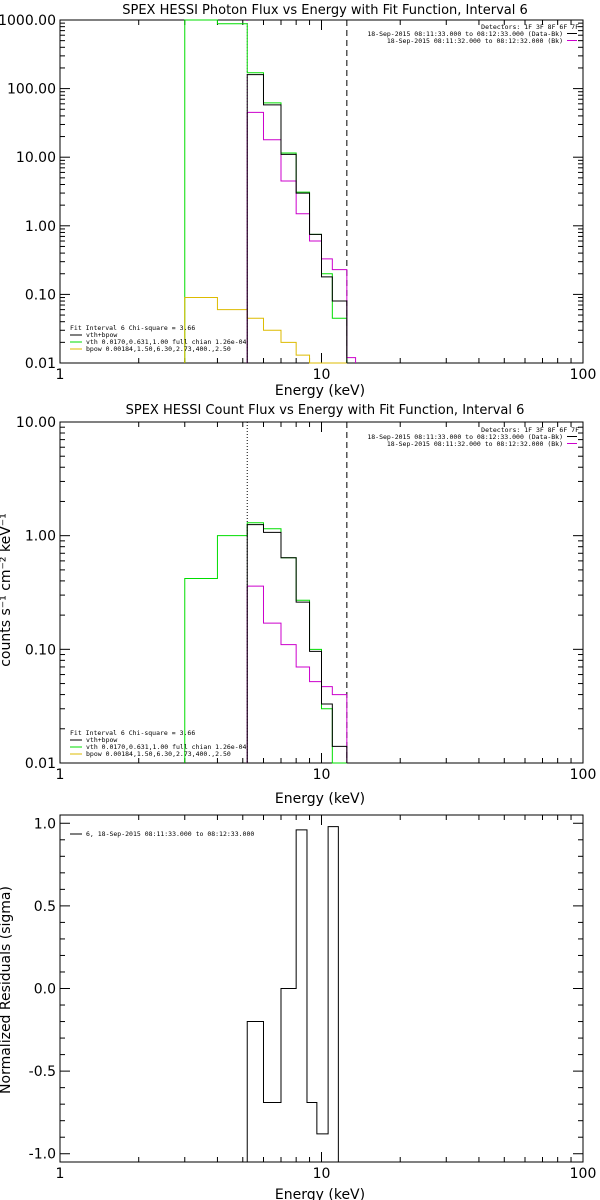 This screenshot has width=600, height=1200. Describe the element at coordinates (45, 907) in the screenshot. I see `y-tick-label: 0.5` at that location.